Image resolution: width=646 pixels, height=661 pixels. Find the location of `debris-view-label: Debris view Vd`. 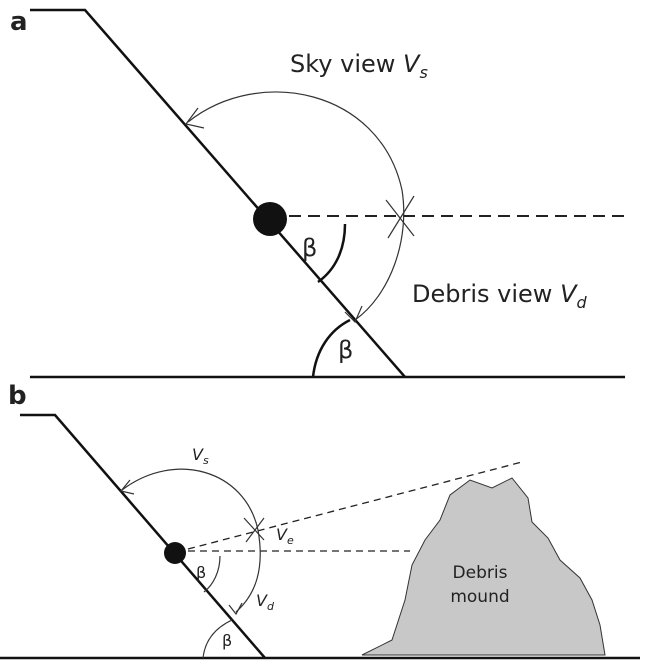

debris-view-label: Debris view Vd is located at coordinates (499, 296).